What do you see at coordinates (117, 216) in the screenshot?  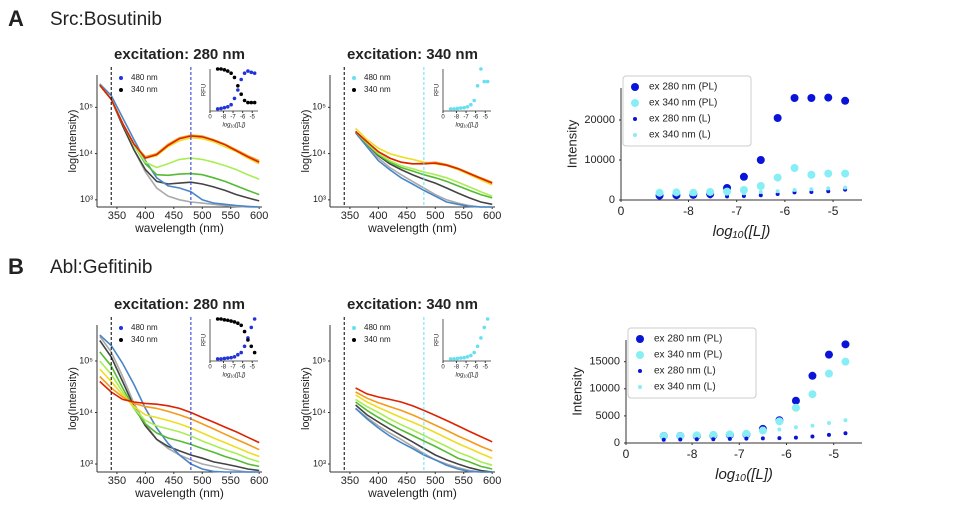 I see `x-tick-label: 350` at bounding box center [117, 216].